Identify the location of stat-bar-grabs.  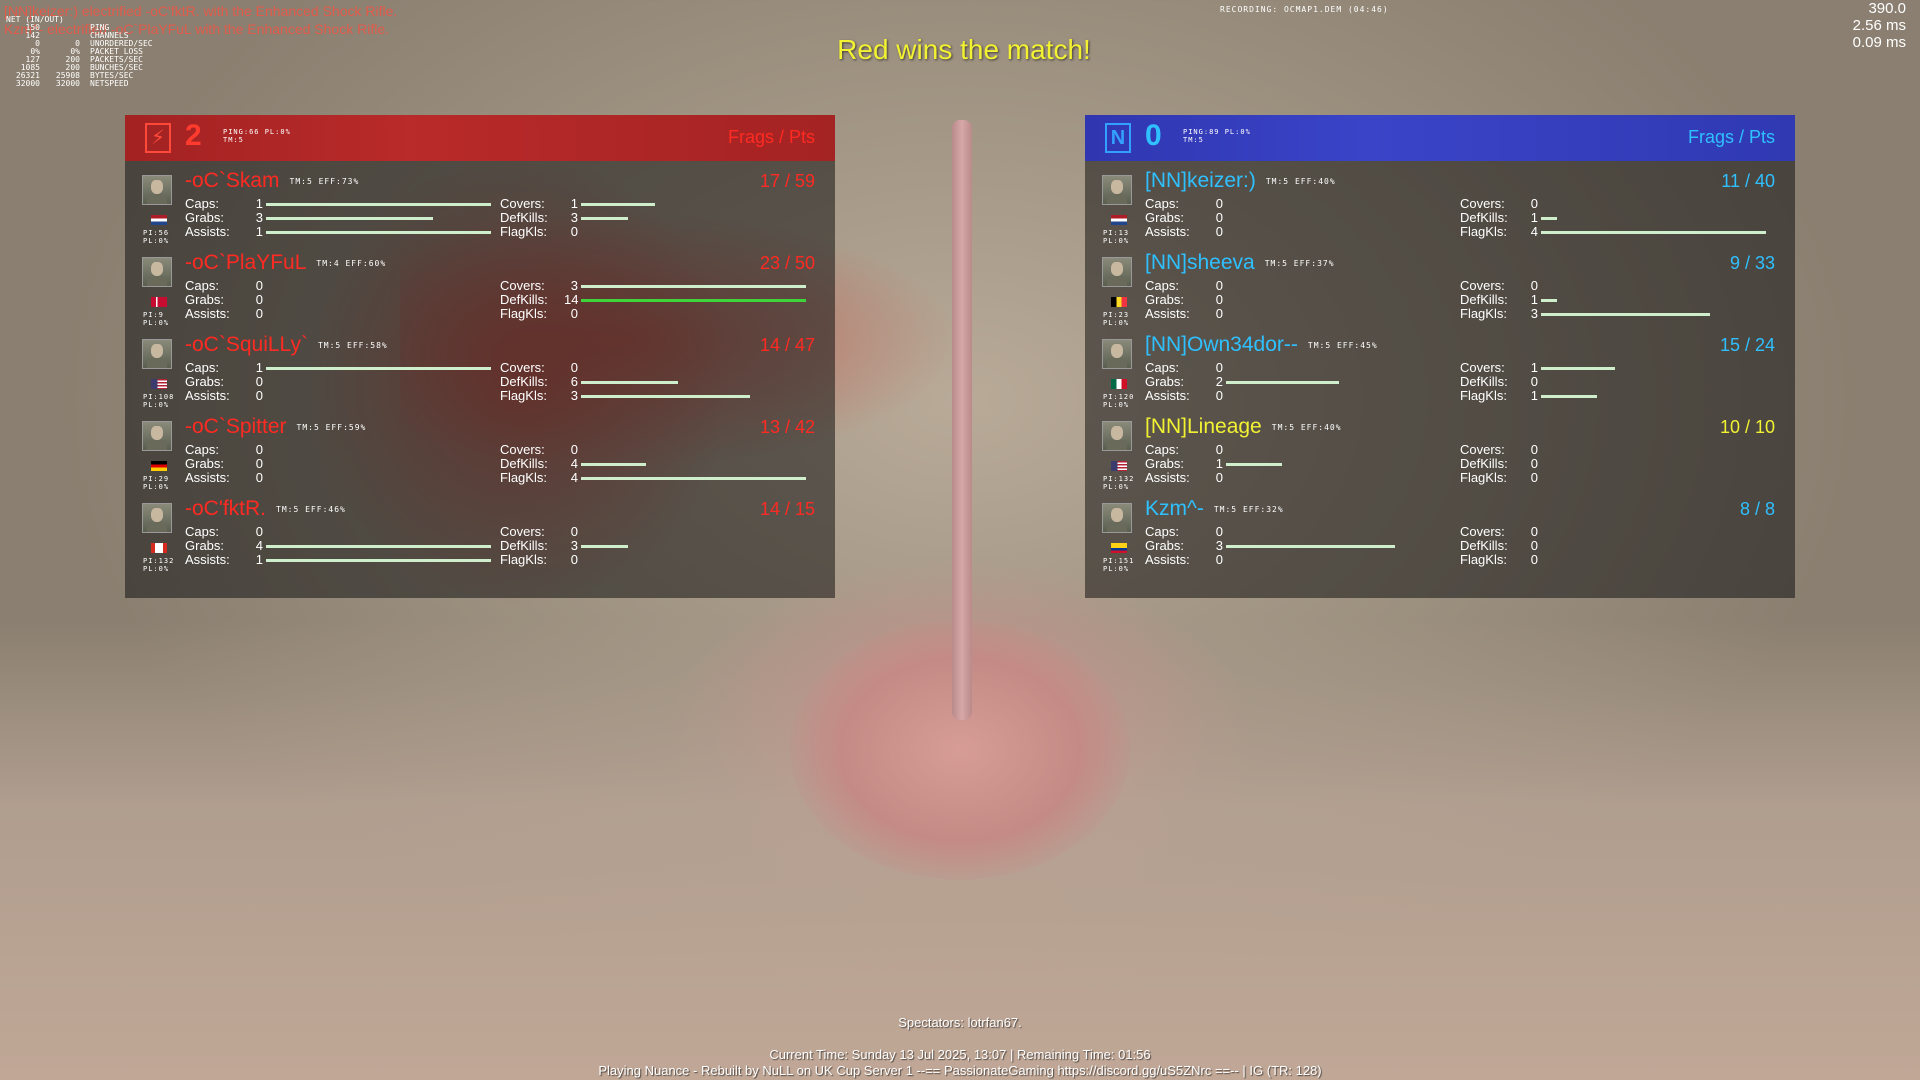
(1310, 546).